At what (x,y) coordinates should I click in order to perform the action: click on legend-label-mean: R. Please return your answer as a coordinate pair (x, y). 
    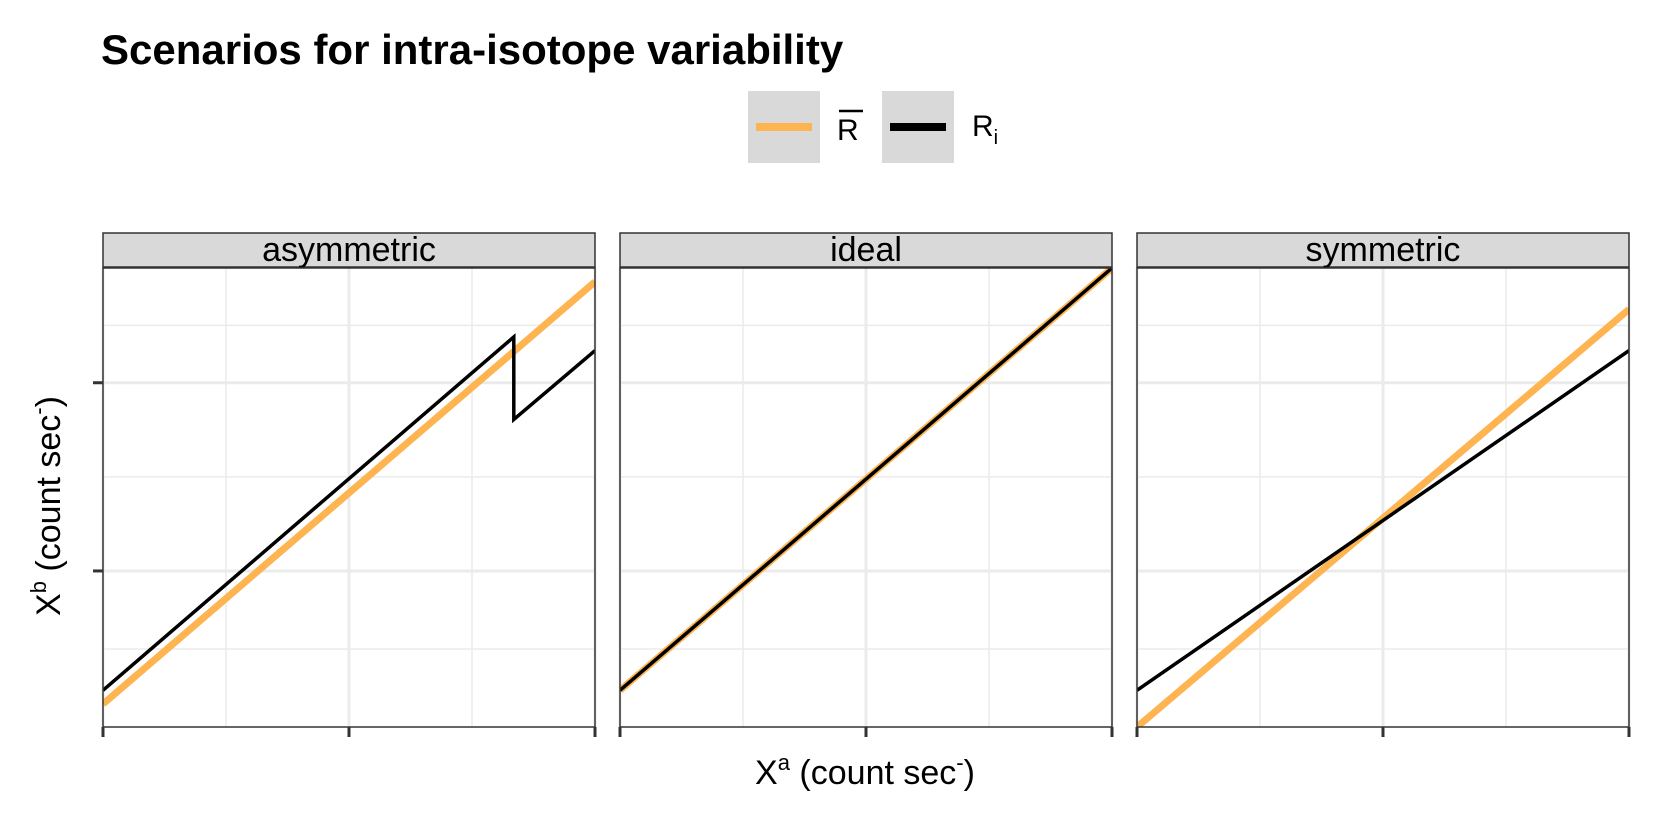
    Looking at the image, I should click on (848, 130).